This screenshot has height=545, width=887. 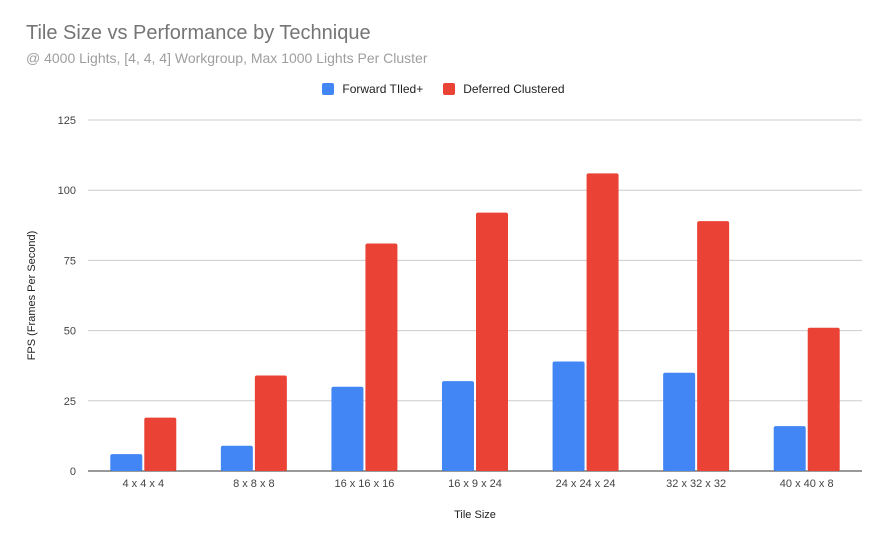 I want to click on x-tick-label: 24 x 24 x 24, so click(x=586, y=484).